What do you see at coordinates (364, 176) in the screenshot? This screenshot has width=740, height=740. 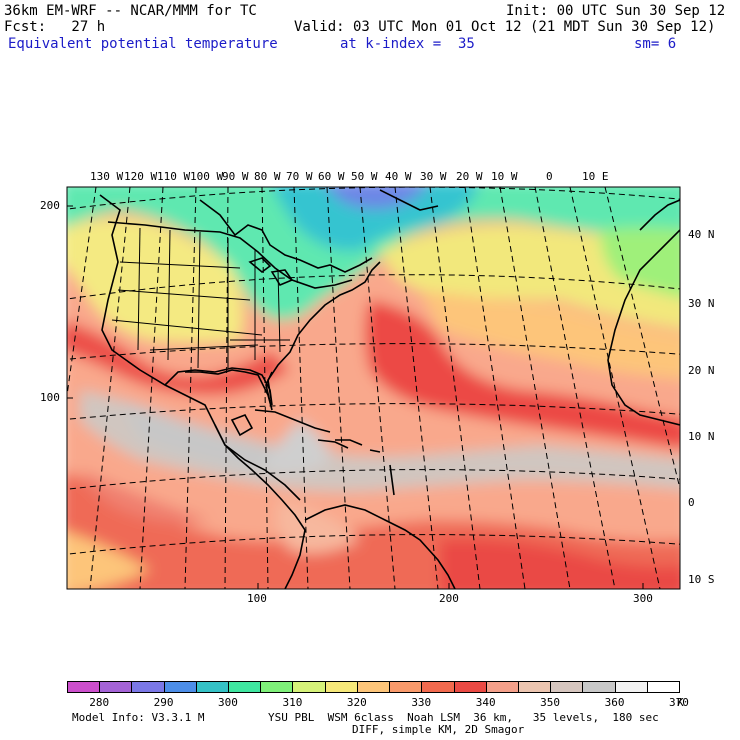 I see `lon-label: 50 W` at bounding box center [364, 176].